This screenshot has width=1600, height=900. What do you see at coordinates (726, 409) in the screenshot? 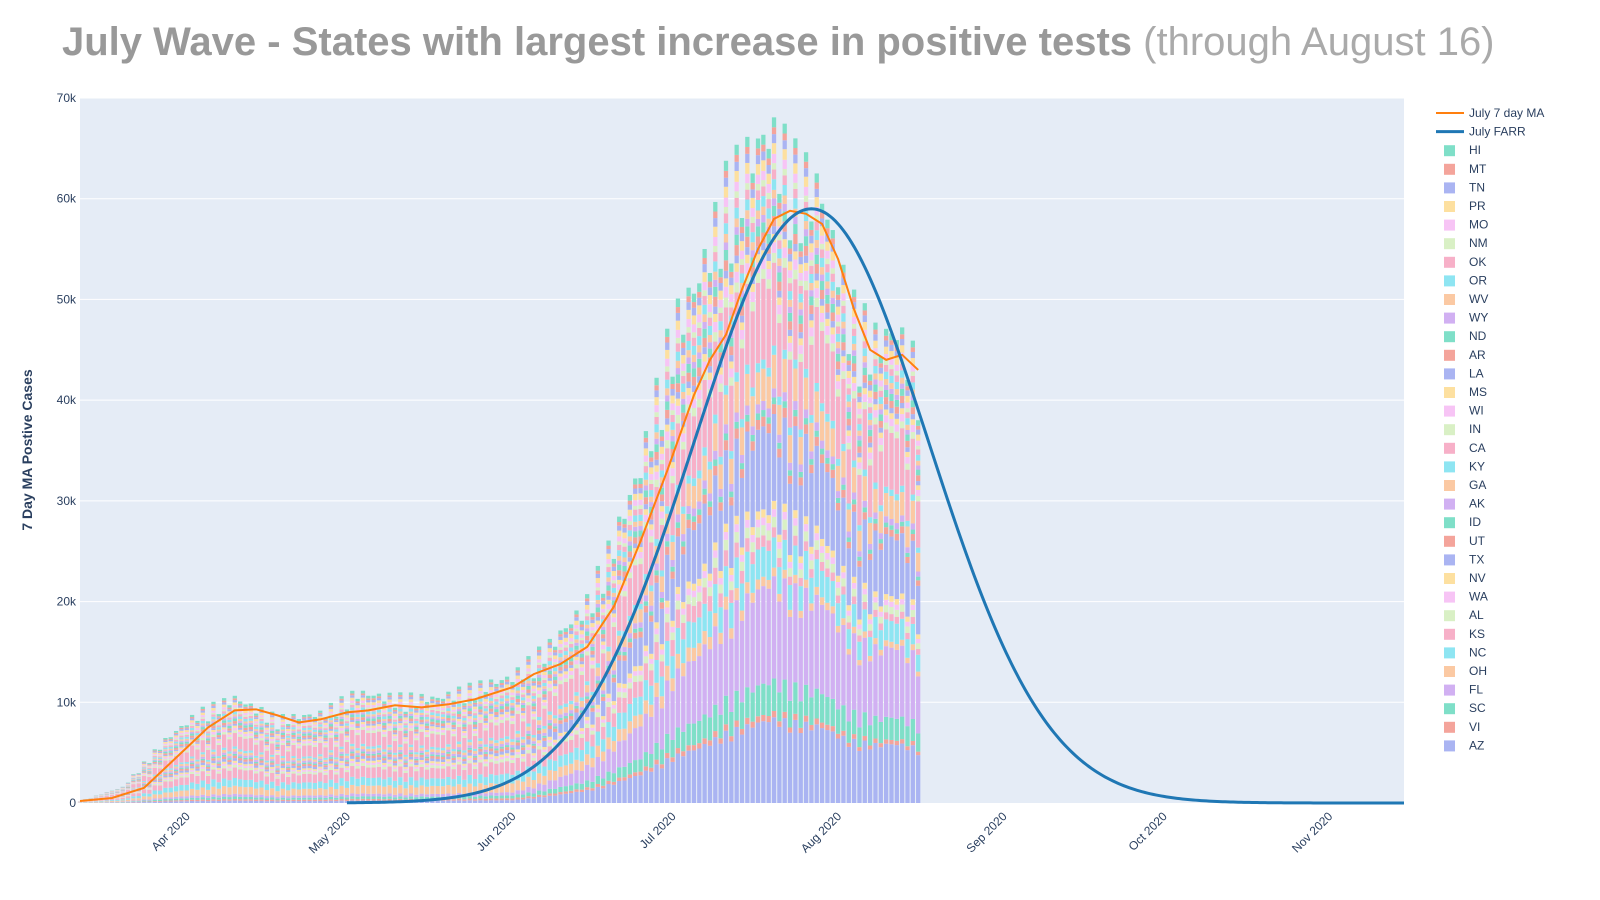
I see `bar-segment-ga` at bounding box center [726, 409].